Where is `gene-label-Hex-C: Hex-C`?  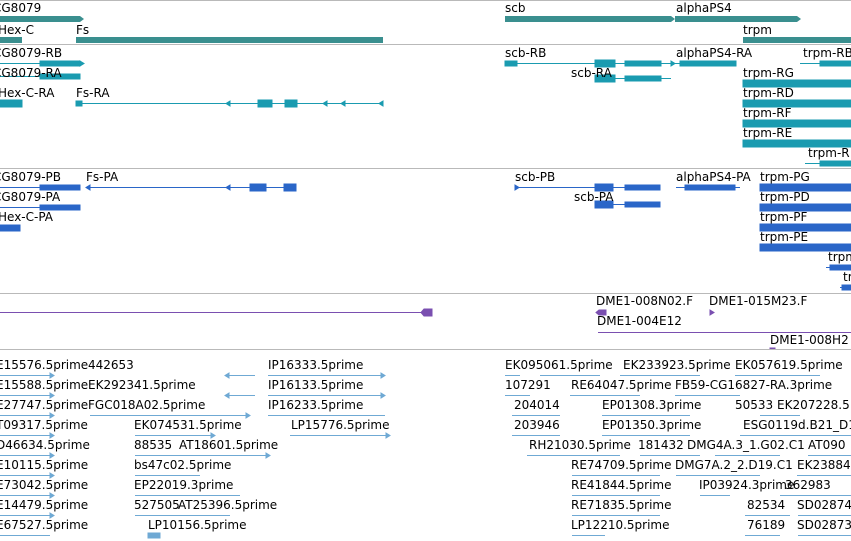 gene-label-Hex-C: Hex-C is located at coordinates (17, 30).